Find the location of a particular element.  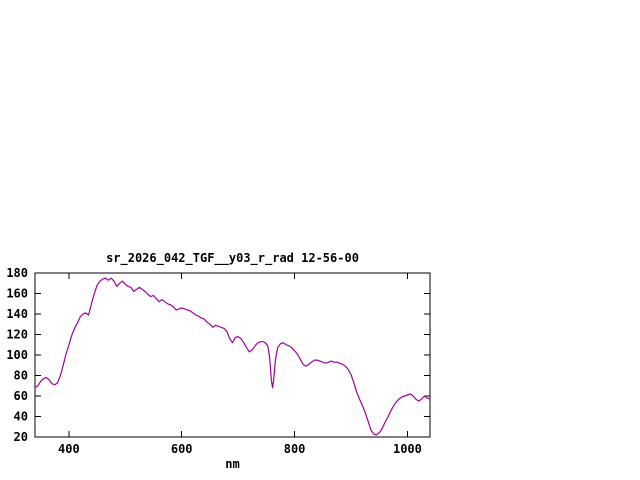

y-tick-label: 120 is located at coordinates (17, 335).